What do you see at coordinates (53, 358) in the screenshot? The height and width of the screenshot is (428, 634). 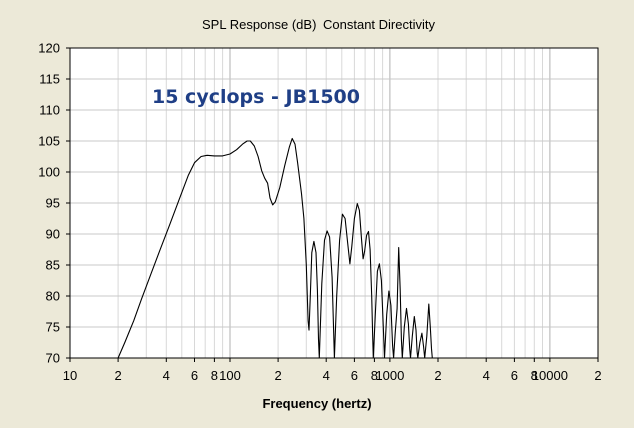 I see `y-tick-label: 70` at bounding box center [53, 358].